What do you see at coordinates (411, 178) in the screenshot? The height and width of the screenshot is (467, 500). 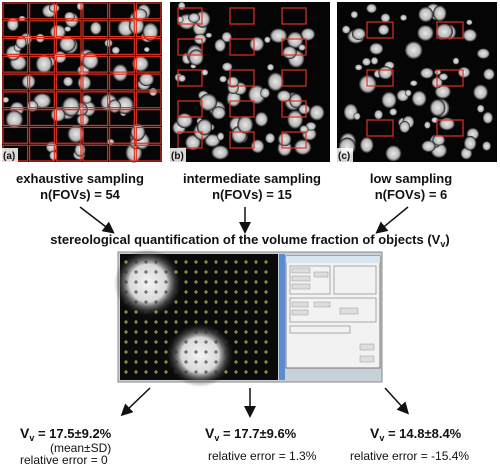 I see `sampling-name: low sampling` at bounding box center [411, 178].